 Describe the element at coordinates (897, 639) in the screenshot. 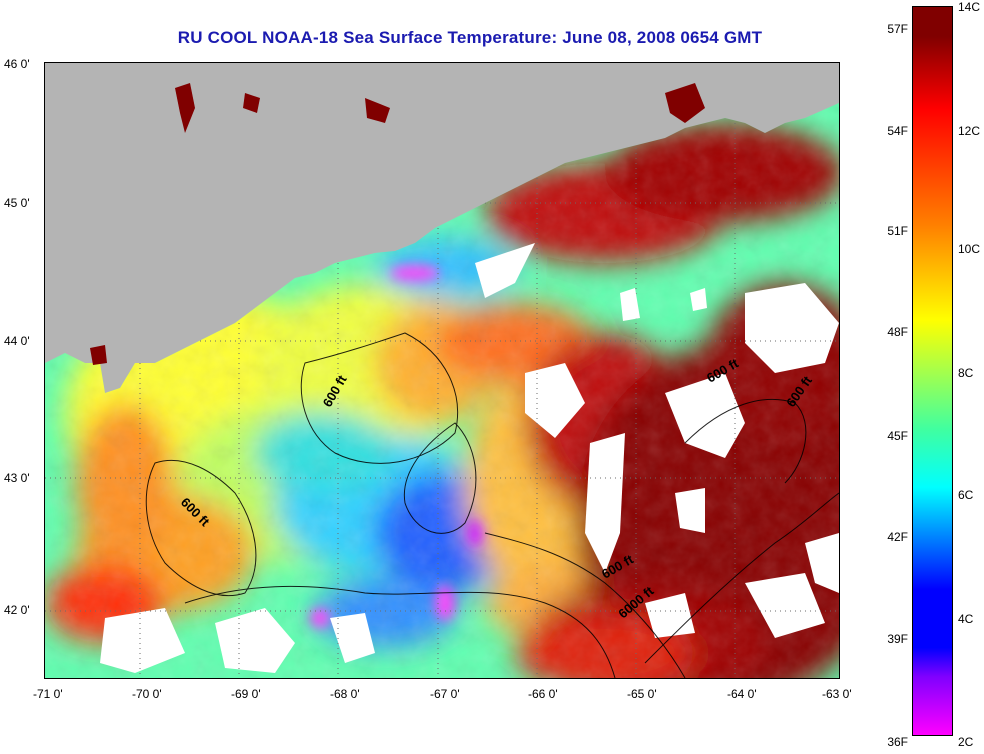

I see `cbar-f-39: 39F` at that location.